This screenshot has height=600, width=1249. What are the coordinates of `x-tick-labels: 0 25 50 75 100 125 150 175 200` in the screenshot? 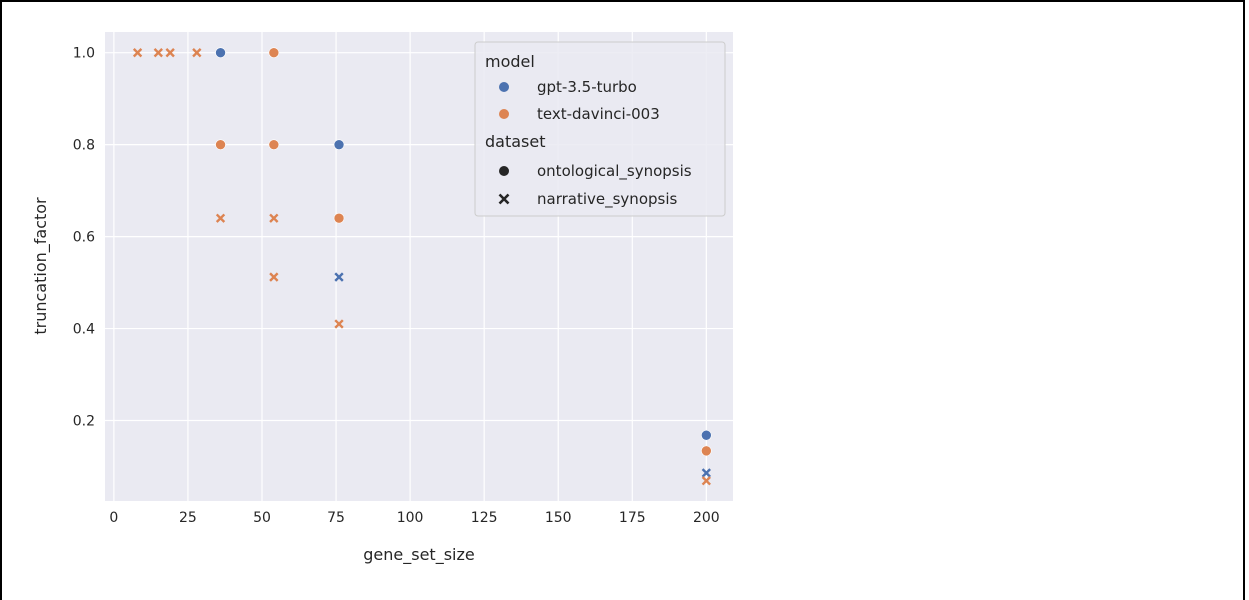 It's located at (414, 518).